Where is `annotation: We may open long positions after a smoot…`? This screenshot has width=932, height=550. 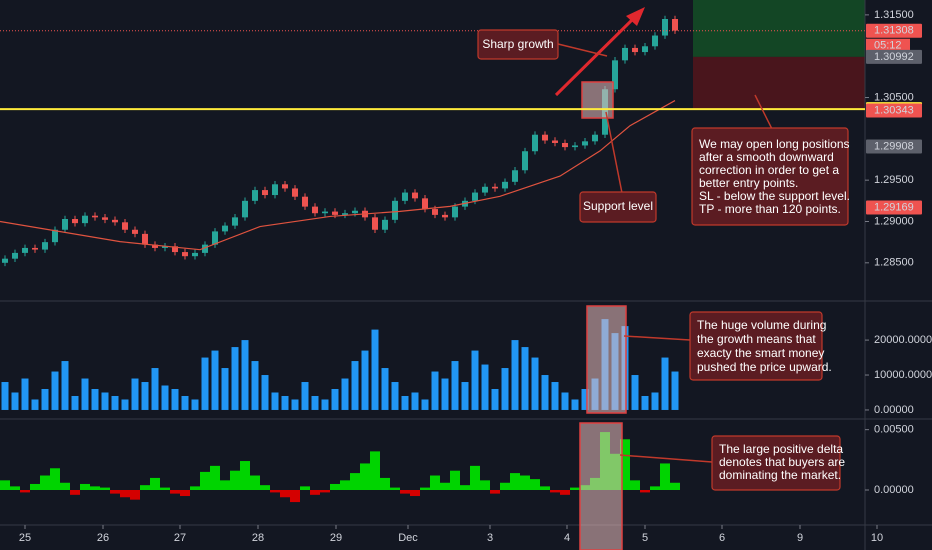
annotation: We may open long positions after a smoot… is located at coordinates (770, 160).